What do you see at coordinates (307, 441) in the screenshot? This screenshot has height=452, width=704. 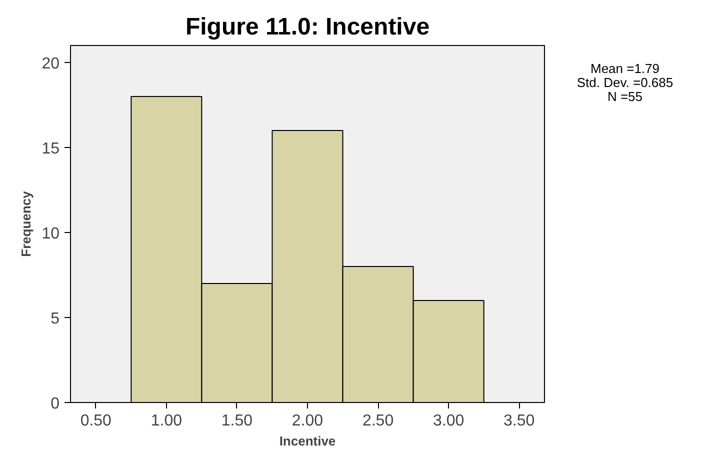 I see `x-axis-title: Incentive` at bounding box center [307, 441].